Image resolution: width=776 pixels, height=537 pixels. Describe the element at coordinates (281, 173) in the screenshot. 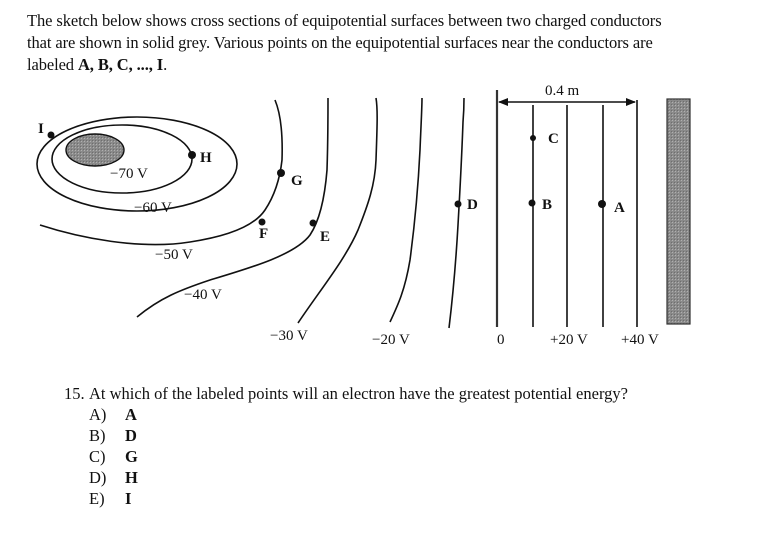

I see `point-g-dot` at that location.